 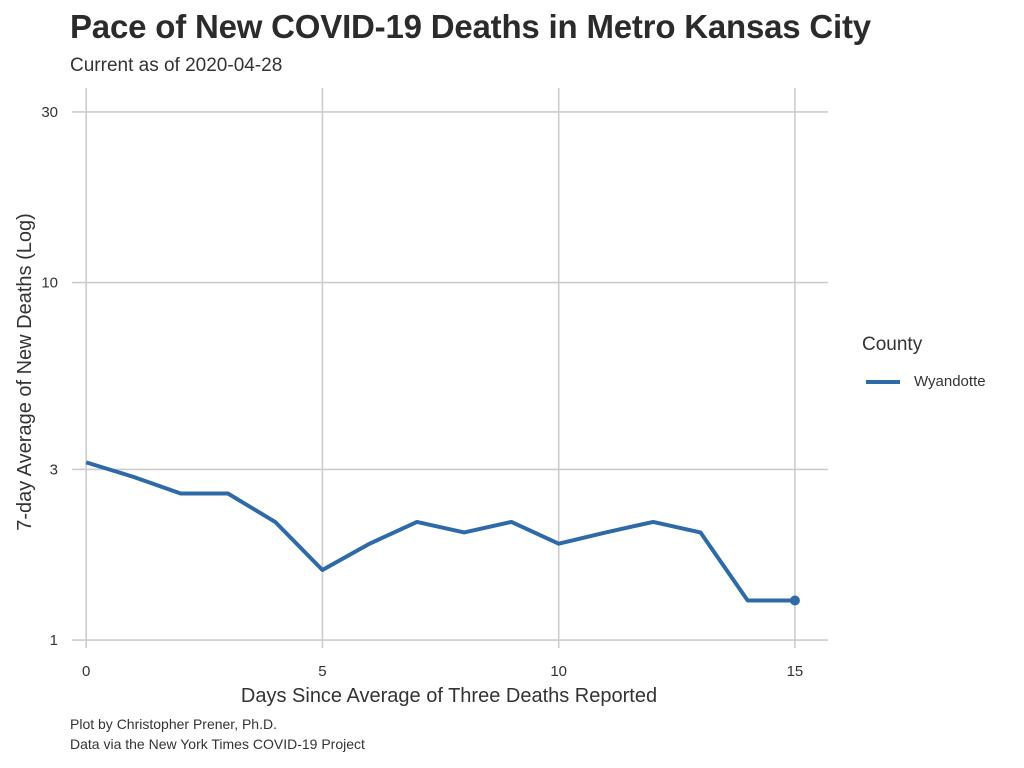 I want to click on legend-item-wyandotte: Wyandotte, so click(x=924, y=381).